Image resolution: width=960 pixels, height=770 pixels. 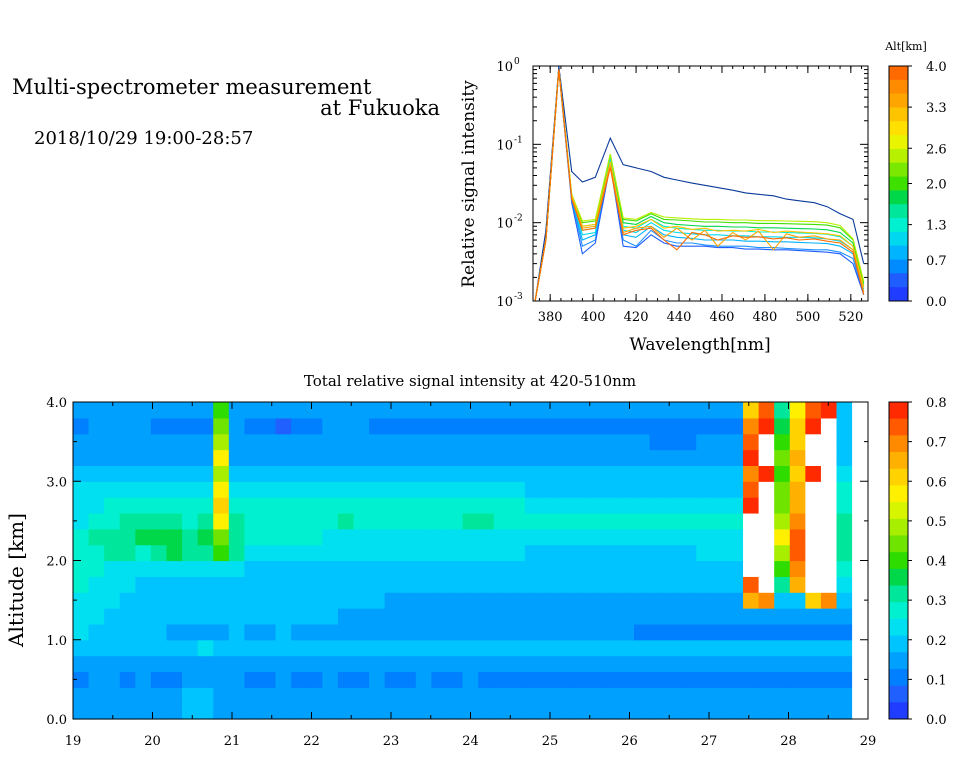 What do you see at coordinates (936, 522) in the screenshot?
I see `intensity-colorbar-label: 0.5` at bounding box center [936, 522].